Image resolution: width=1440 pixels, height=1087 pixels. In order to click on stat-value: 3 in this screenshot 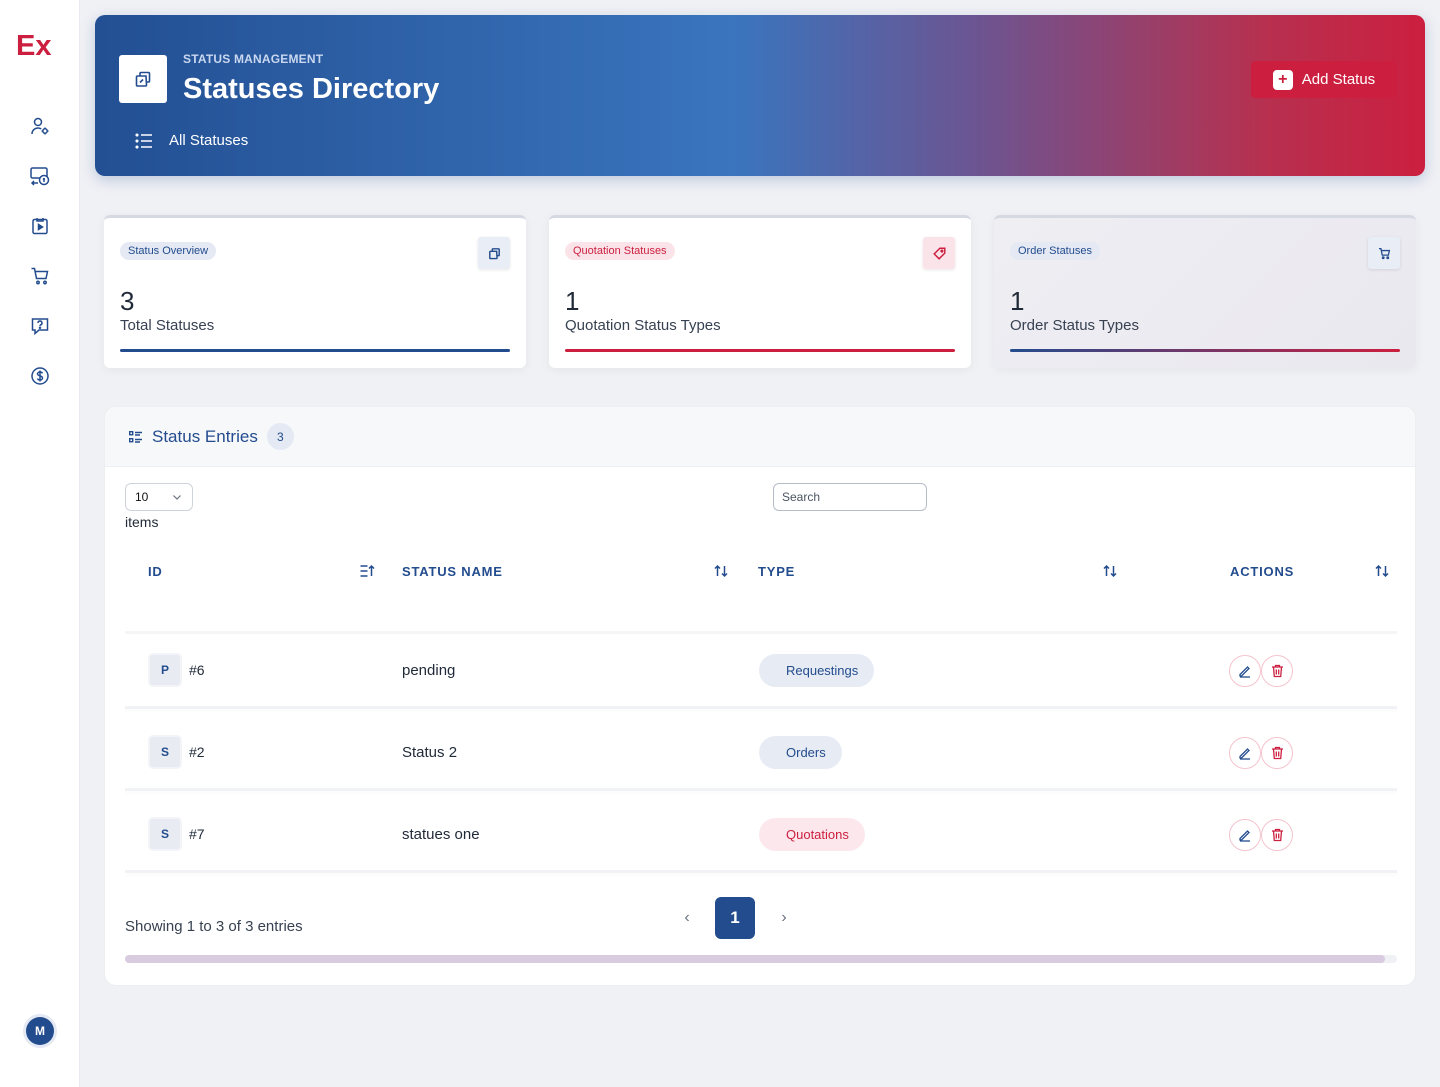, I will do `click(127, 301)`.